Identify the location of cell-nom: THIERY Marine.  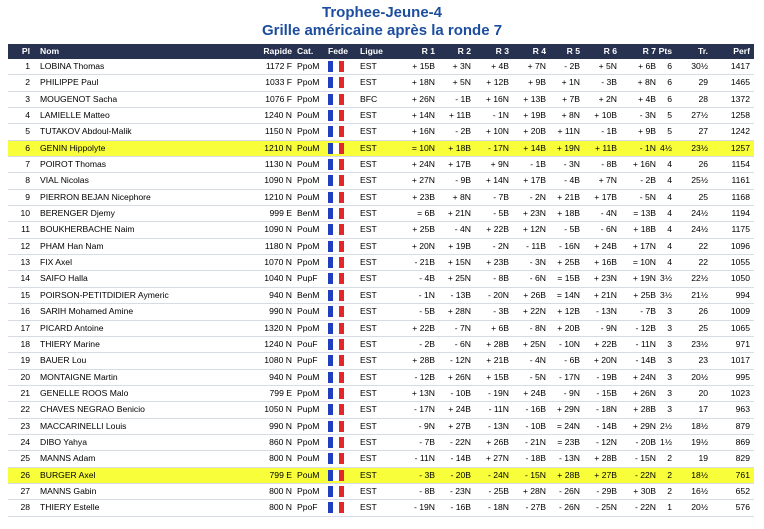
(70, 343).